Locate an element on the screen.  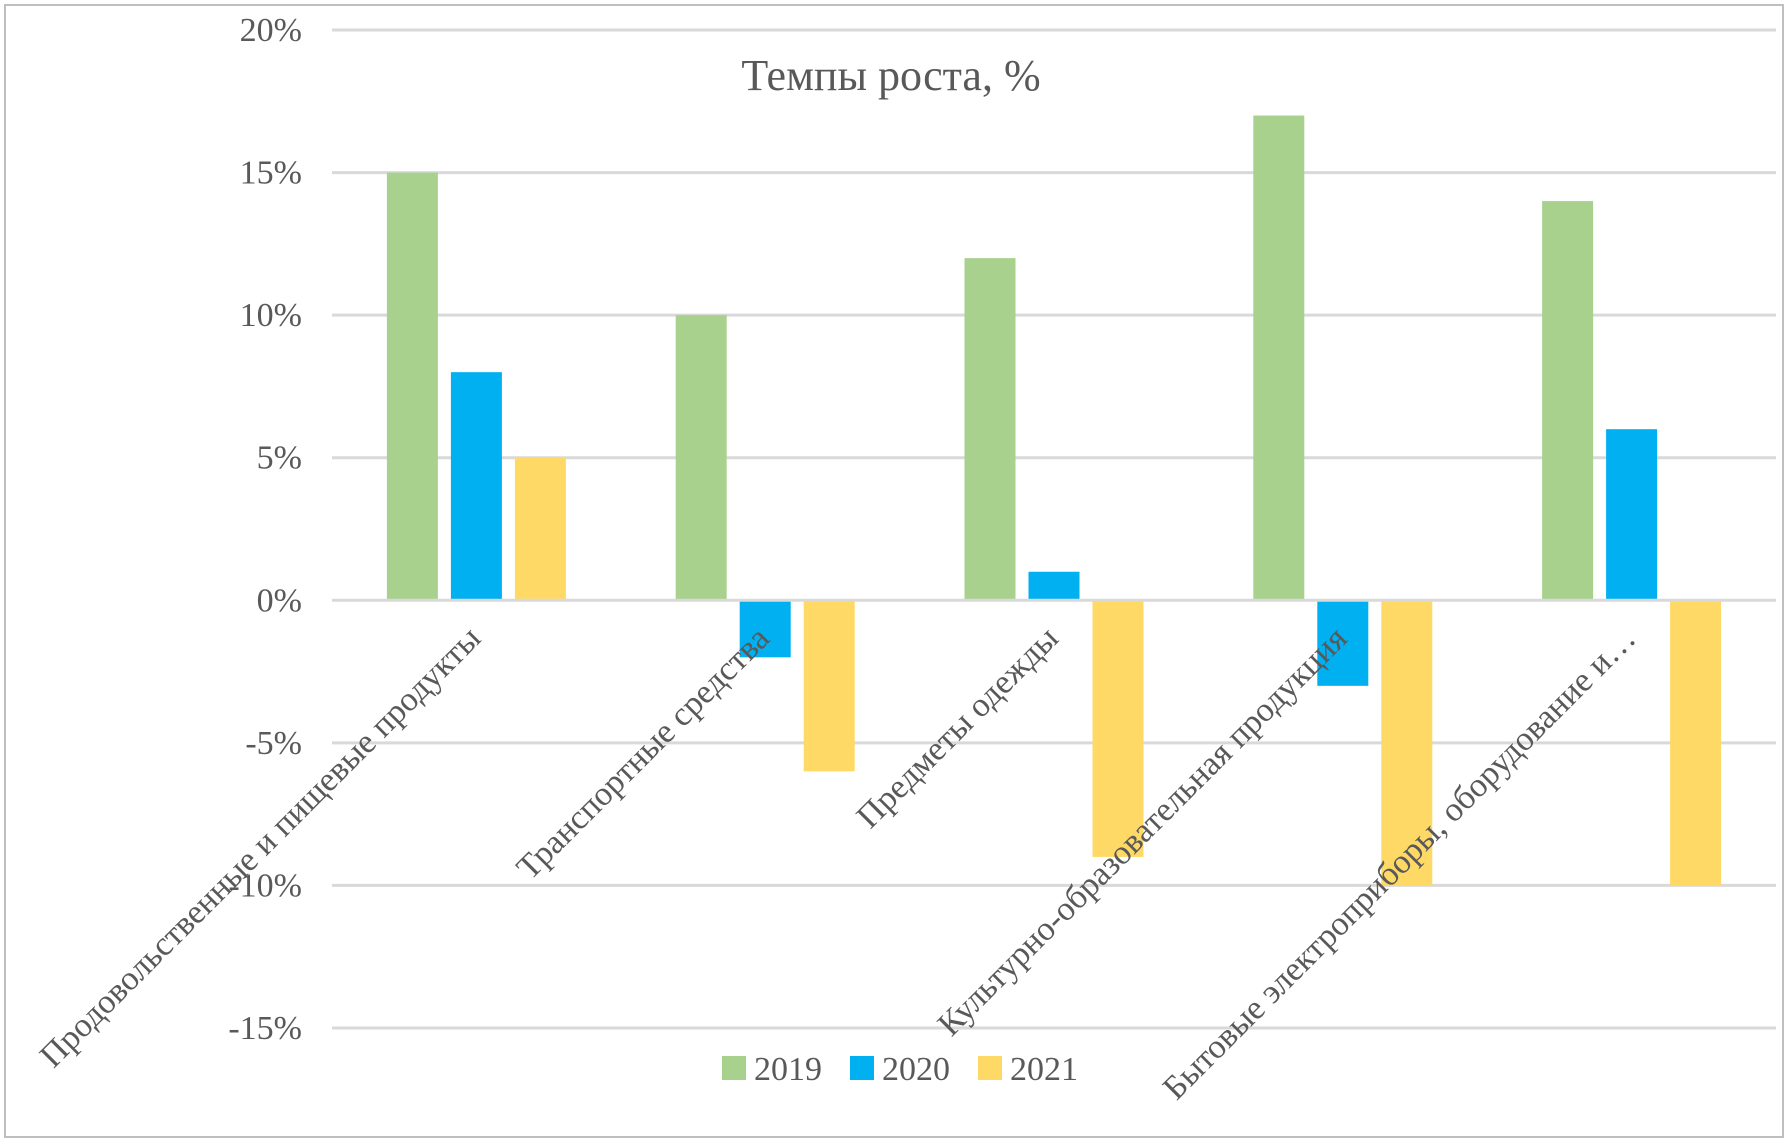
category-label: Продовольственные и пищевые продукты is located at coordinates (260, 847).